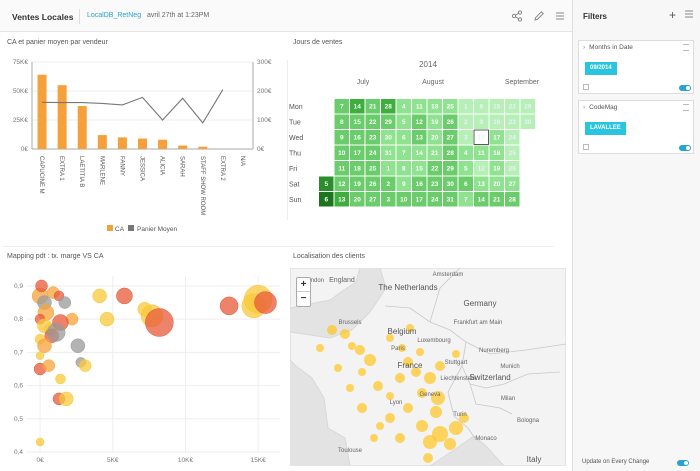  I want to click on map-place-label: Milan, so click(508, 399).